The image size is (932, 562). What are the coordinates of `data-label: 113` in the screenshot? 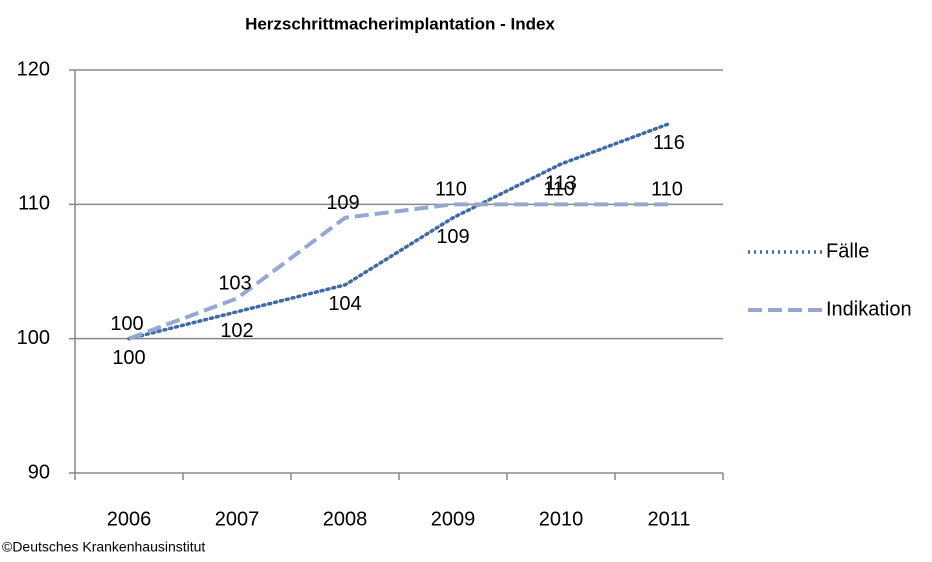 It's located at (561, 183).